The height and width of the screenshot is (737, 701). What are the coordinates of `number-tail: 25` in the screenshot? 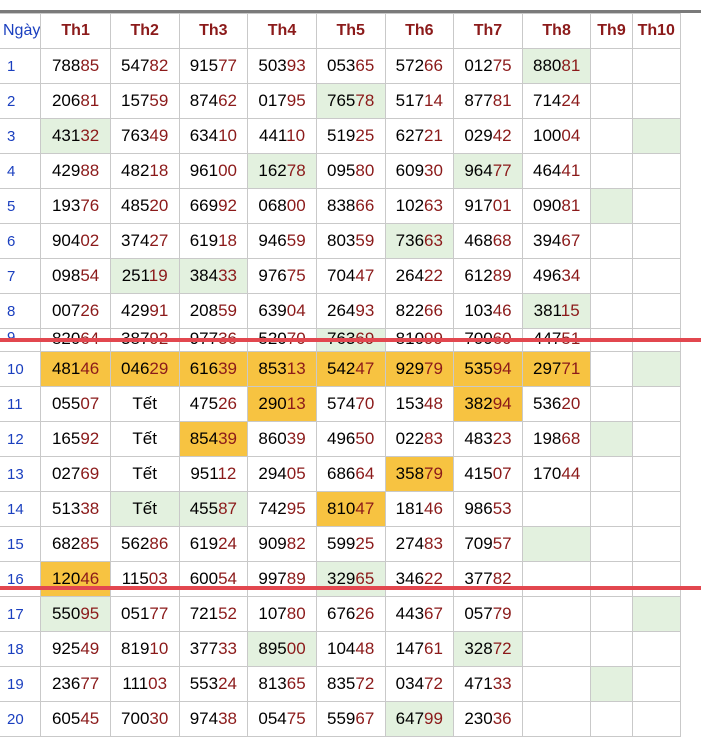 It's located at (365, 543).